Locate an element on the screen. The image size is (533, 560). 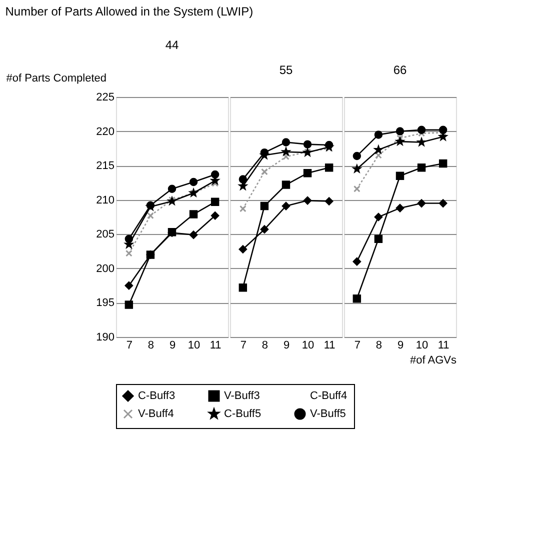
legend-label: C-Buff5 is located at coordinates (243, 414).